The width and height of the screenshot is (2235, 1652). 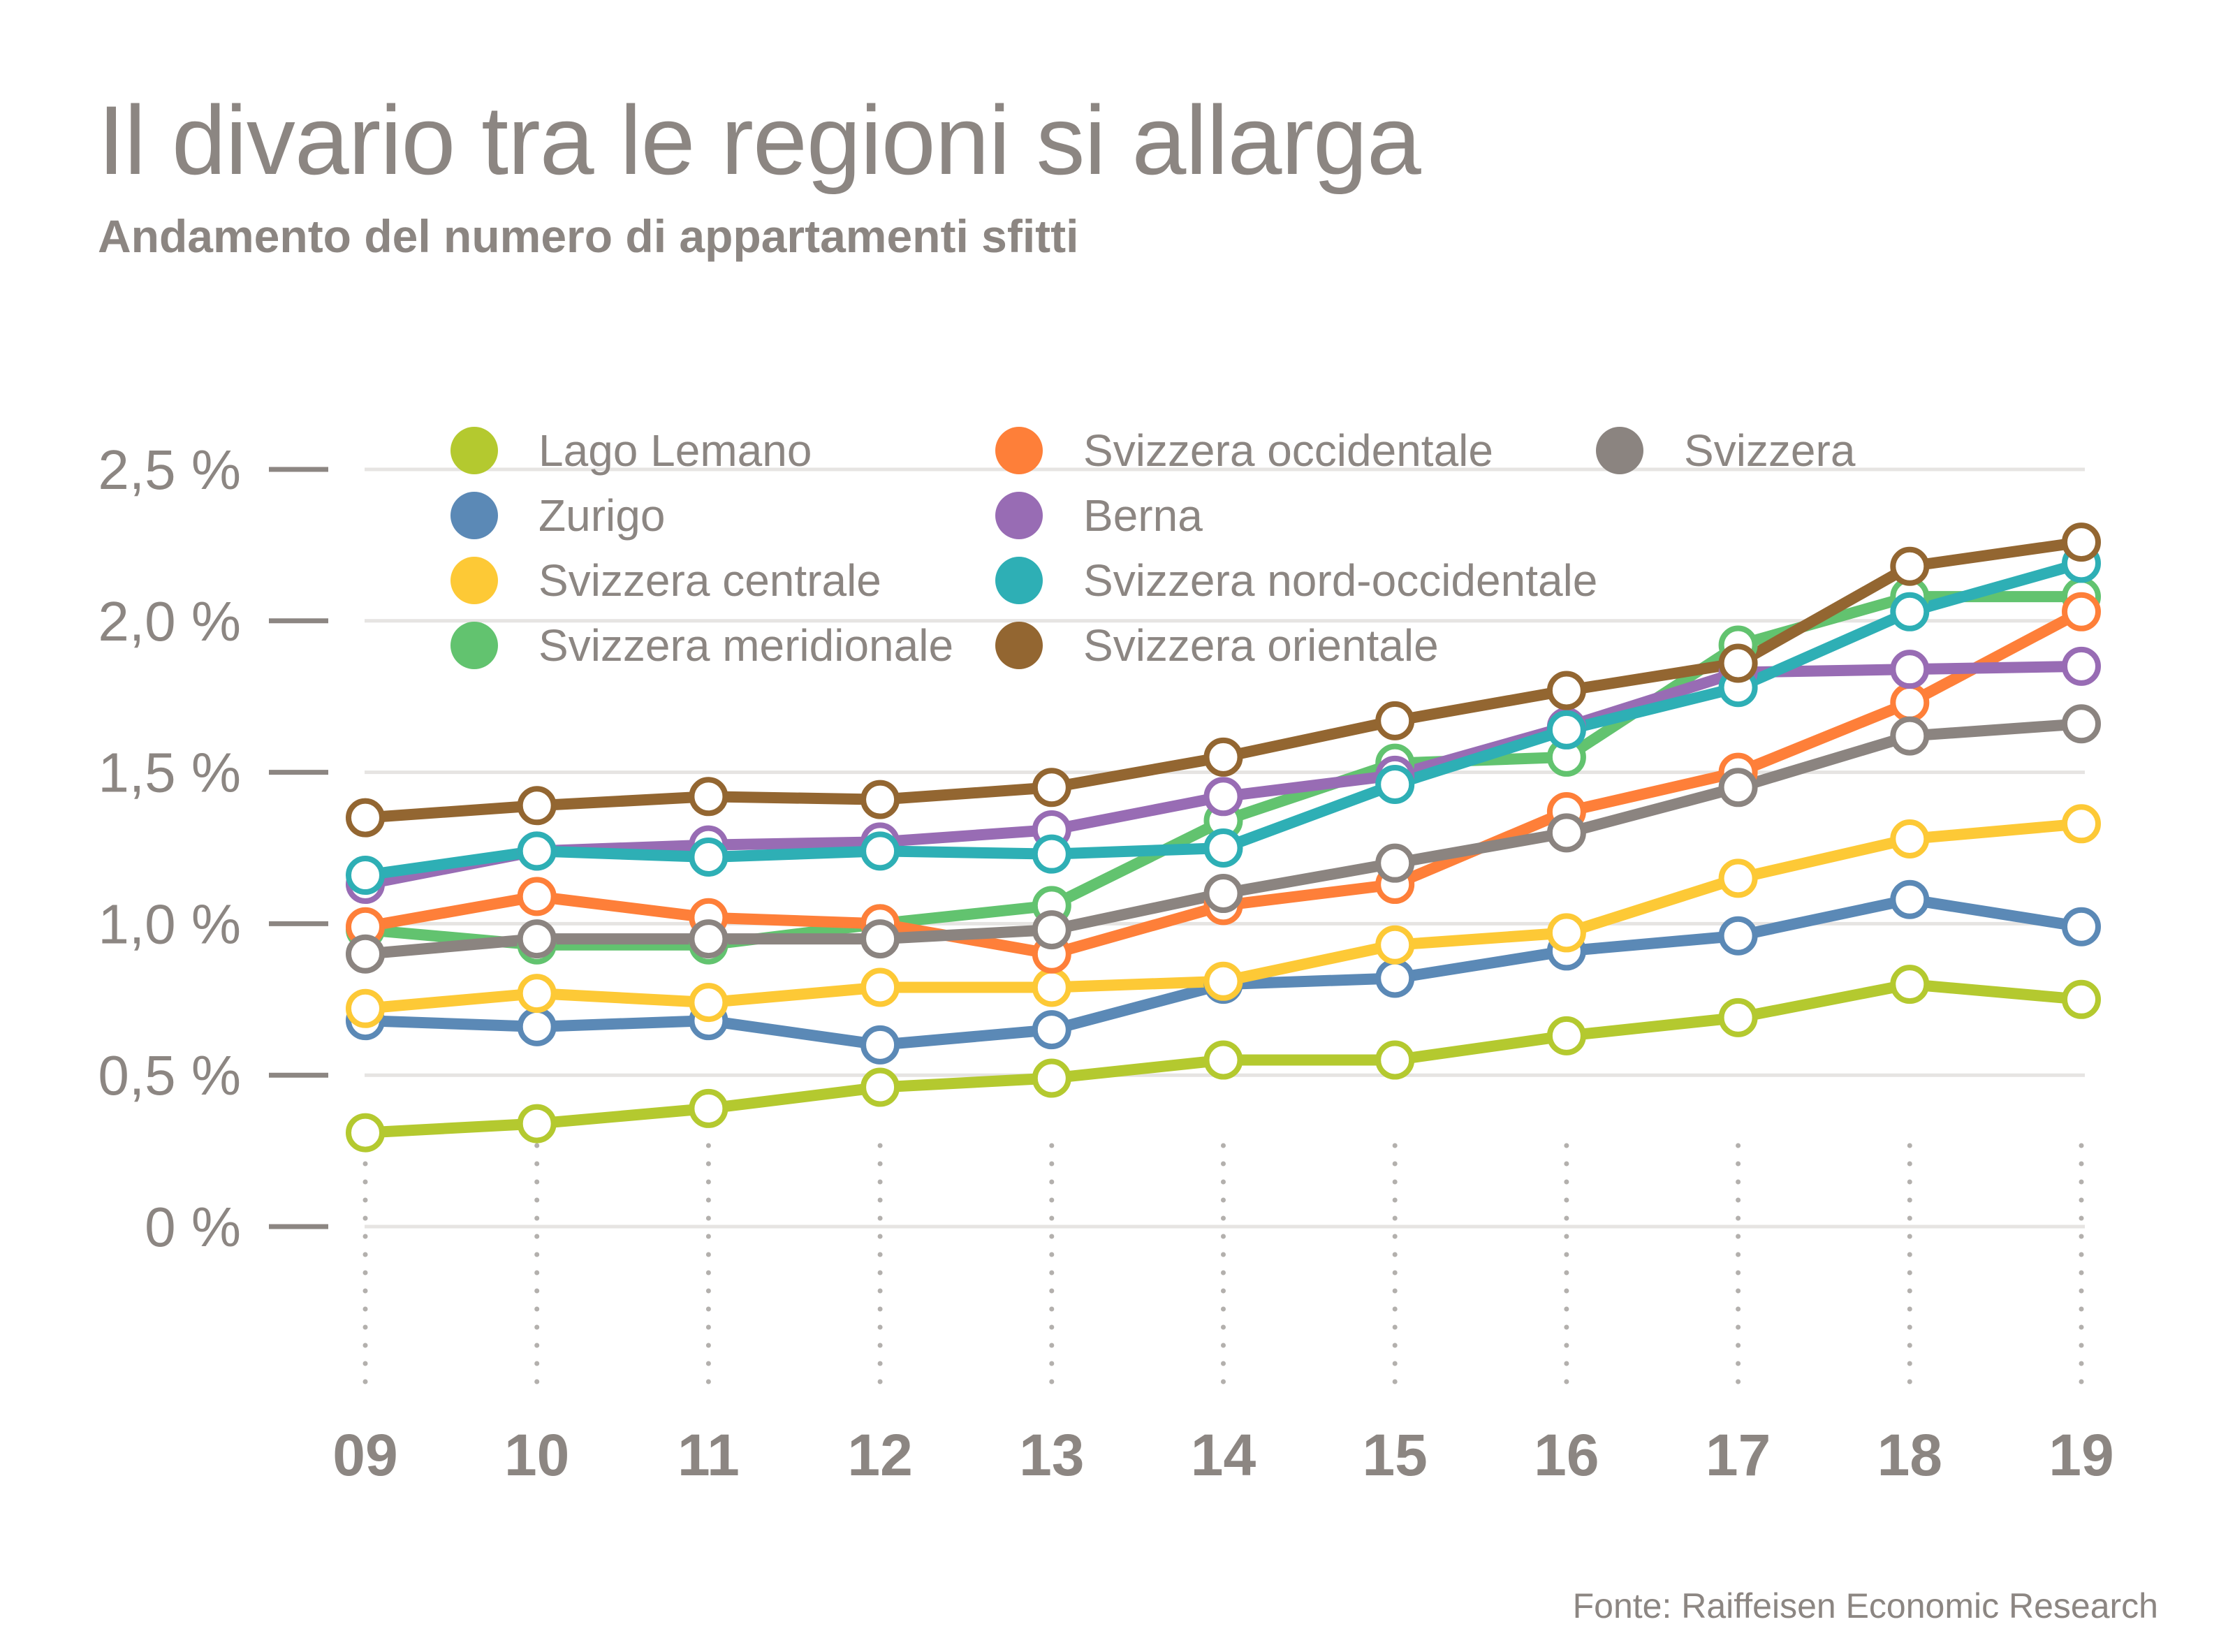 I want to click on x-tick-label: 15, so click(x=1395, y=1455).